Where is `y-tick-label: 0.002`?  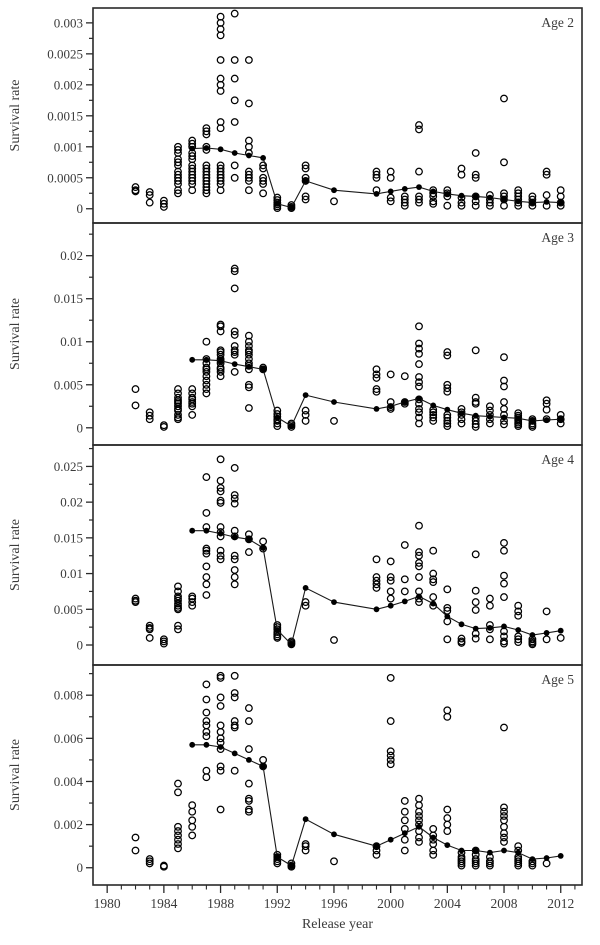
y-tick-label: 0.002 is located at coordinates (68, 824).